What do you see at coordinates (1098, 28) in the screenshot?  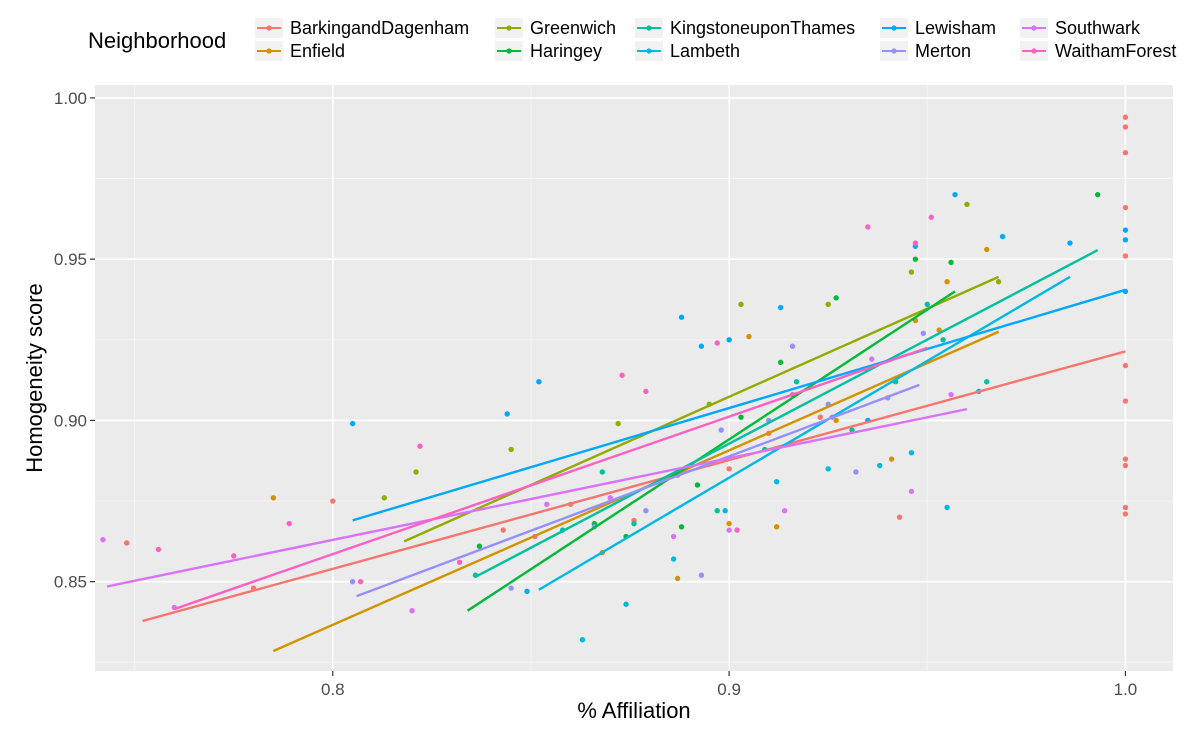 I see `legend-label: Southwark` at bounding box center [1098, 28].